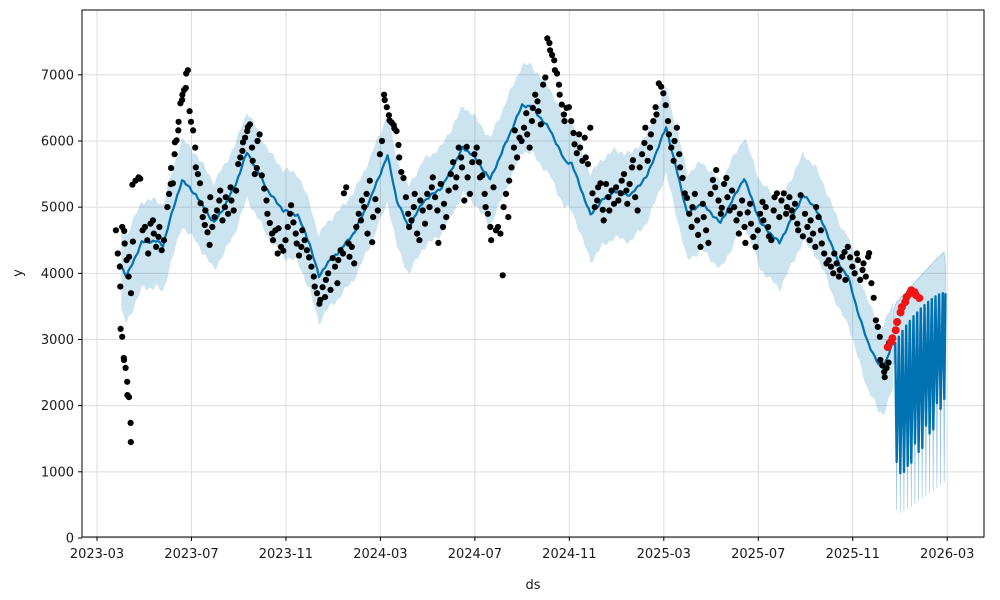 Image resolution: width=1000 pixels, height=600 pixels. What do you see at coordinates (286, 554) in the screenshot?
I see `x-tick-label: 2023-11` at bounding box center [286, 554].